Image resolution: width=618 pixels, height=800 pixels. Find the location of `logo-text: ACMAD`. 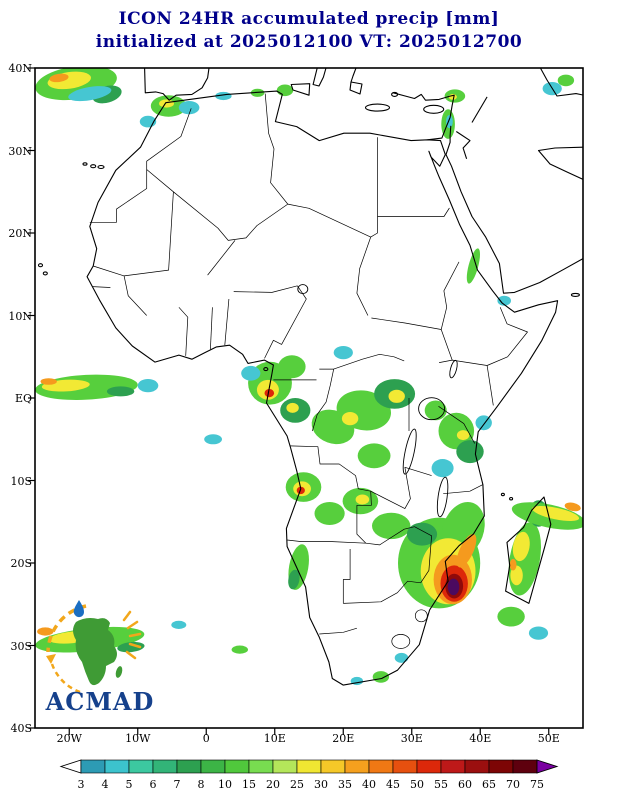

logo-text: ACMAD is located at coordinates (100, 701).